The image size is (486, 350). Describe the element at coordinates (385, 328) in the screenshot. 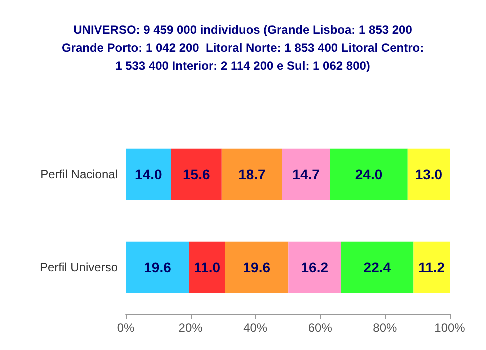

I see `x-tick-label: 80%` at that location.